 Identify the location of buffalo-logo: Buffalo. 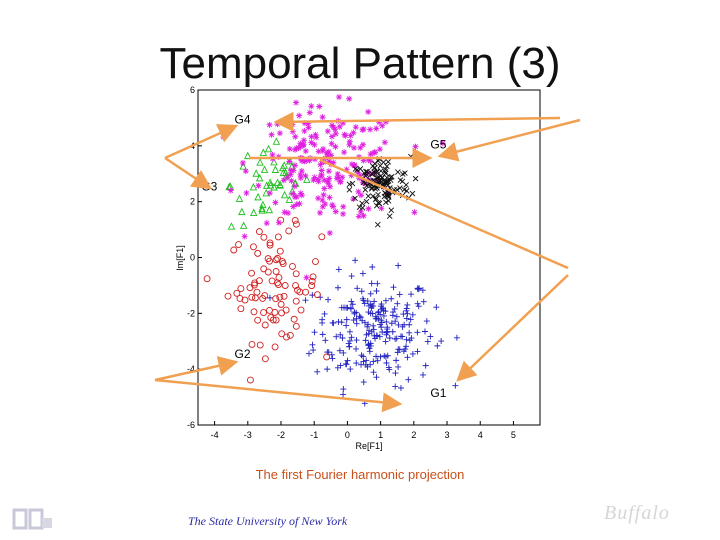
(637, 513).